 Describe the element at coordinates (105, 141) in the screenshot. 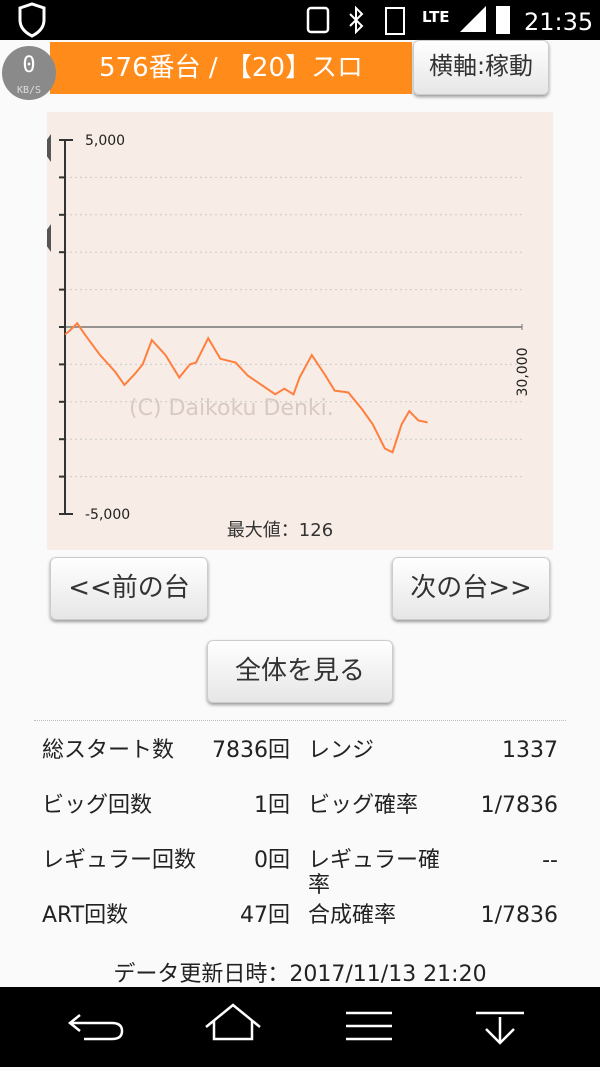

I see `y-tick-label: 5,000` at that location.